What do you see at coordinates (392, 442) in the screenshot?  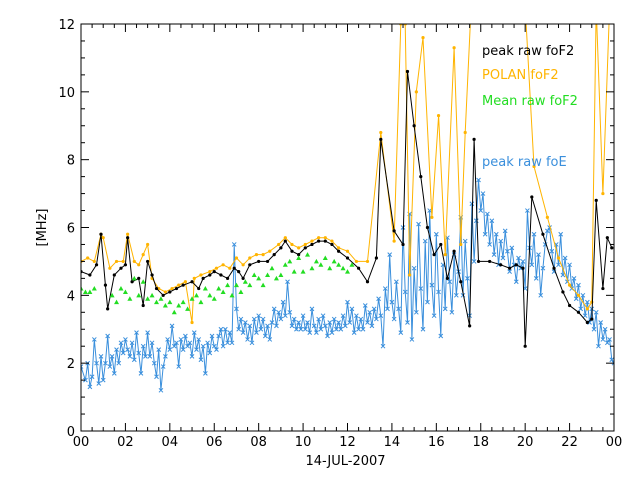 I see `x-tick-label: 14` at bounding box center [392, 442].